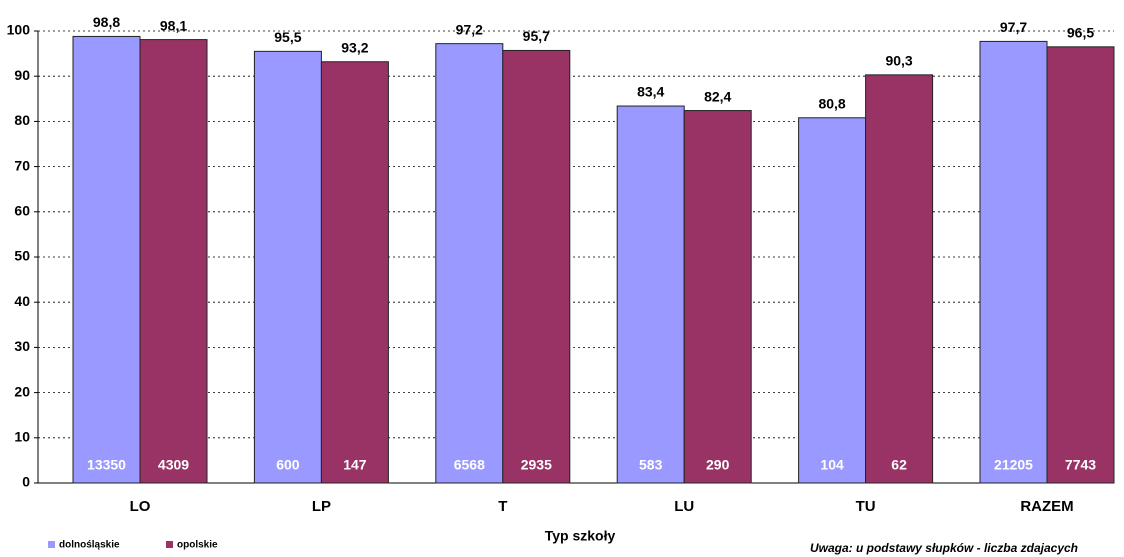 This screenshot has height=557, width=1124. I want to click on value-label: 82,4, so click(717, 96).